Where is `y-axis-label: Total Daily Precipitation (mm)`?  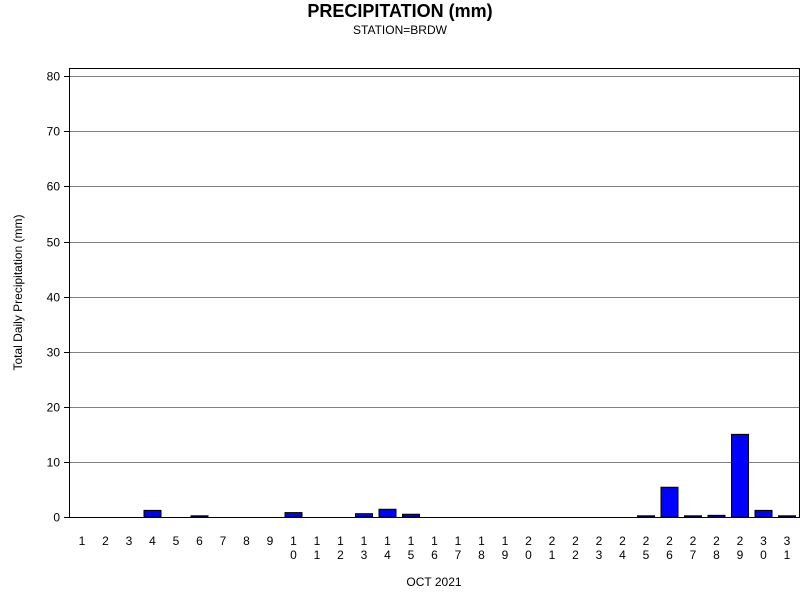
y-axis-label: Total Daily Precipitation (mm) is located at coordinates (18, 292).